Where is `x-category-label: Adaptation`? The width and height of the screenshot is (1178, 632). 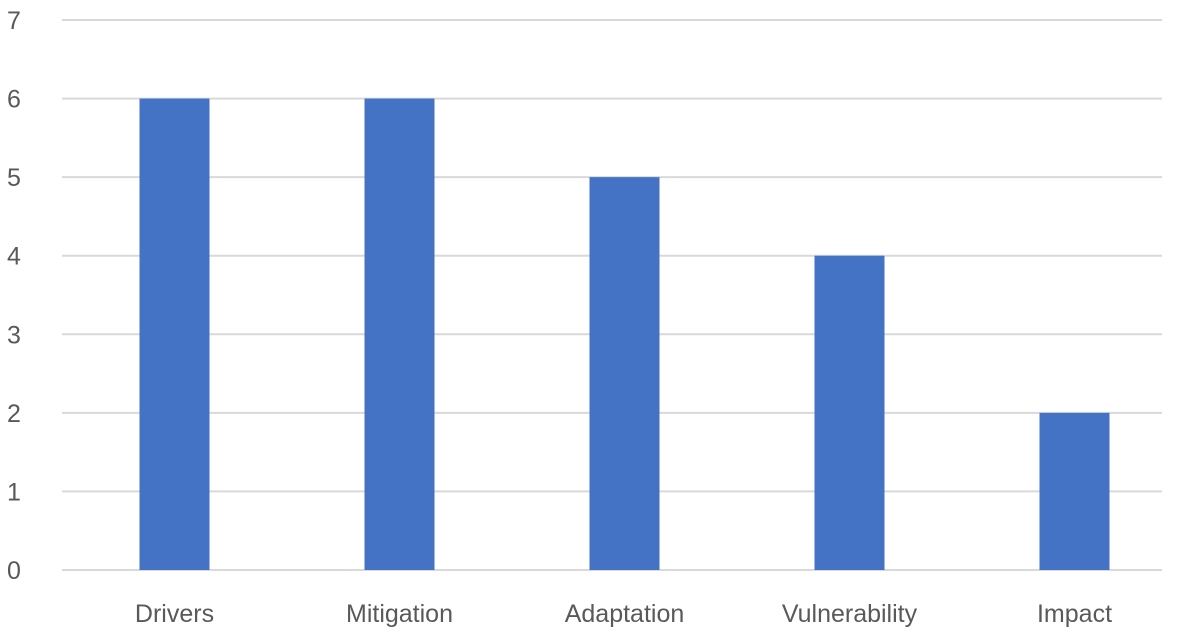
x-category-label: Adaptation is located at coordinates (625, 614).